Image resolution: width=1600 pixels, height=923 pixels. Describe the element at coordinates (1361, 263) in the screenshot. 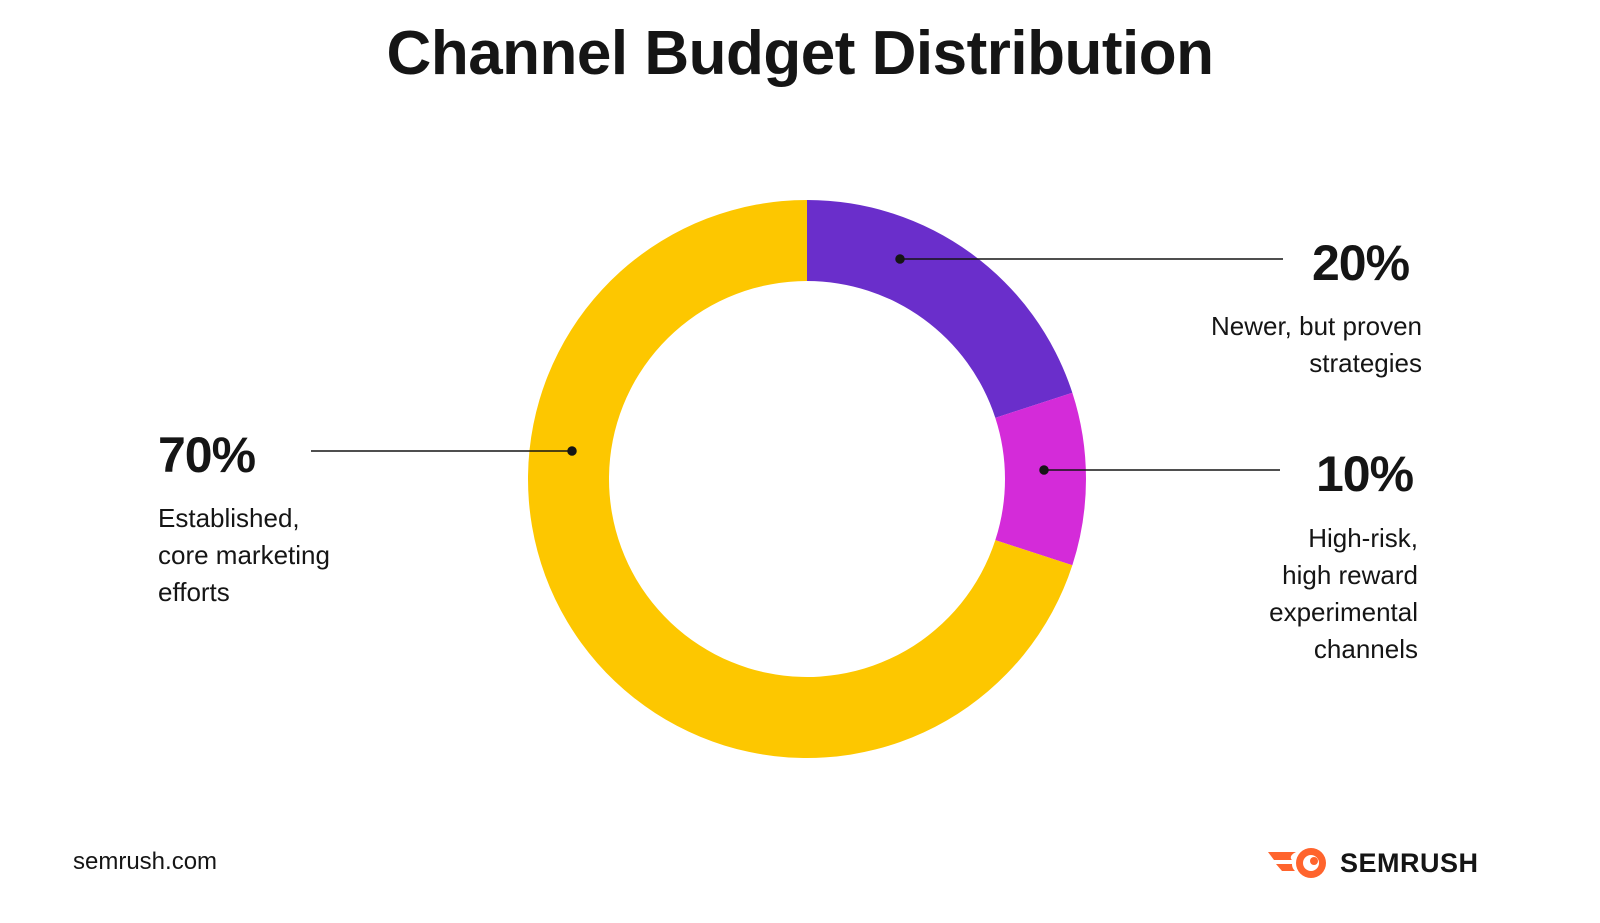

I see `data-label-20: 20%` at that location.